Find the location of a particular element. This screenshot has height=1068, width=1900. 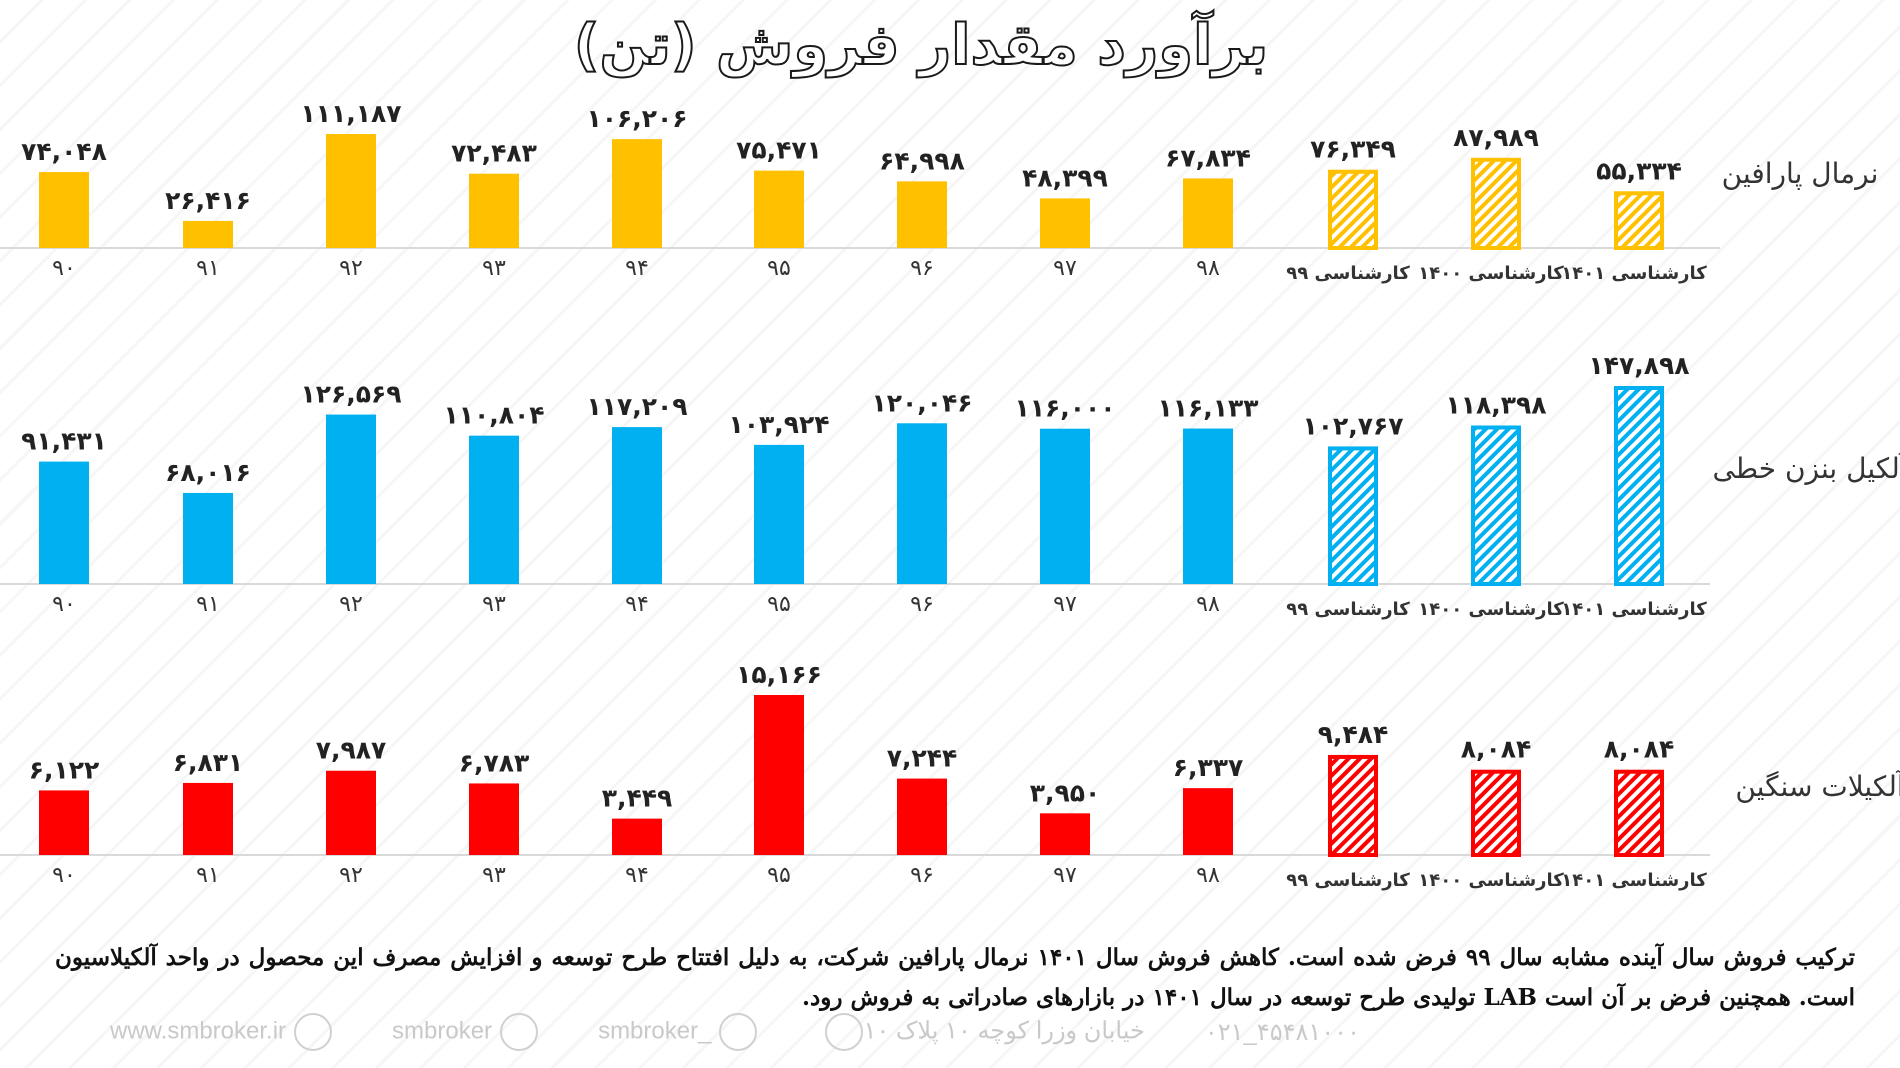

data-label: ۷۵,۴۷۱ is located at coordinates (779, 150).